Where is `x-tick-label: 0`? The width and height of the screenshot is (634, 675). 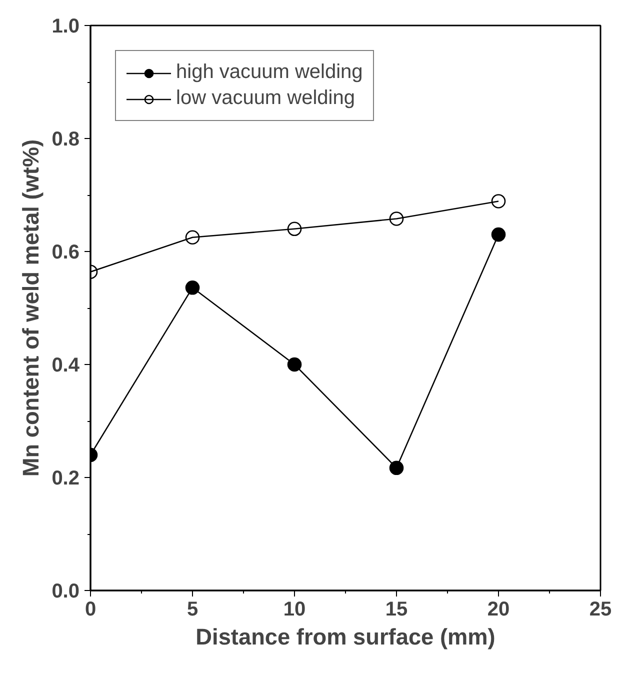 x-tick-label: 0 is located at coordinates (90, 609).